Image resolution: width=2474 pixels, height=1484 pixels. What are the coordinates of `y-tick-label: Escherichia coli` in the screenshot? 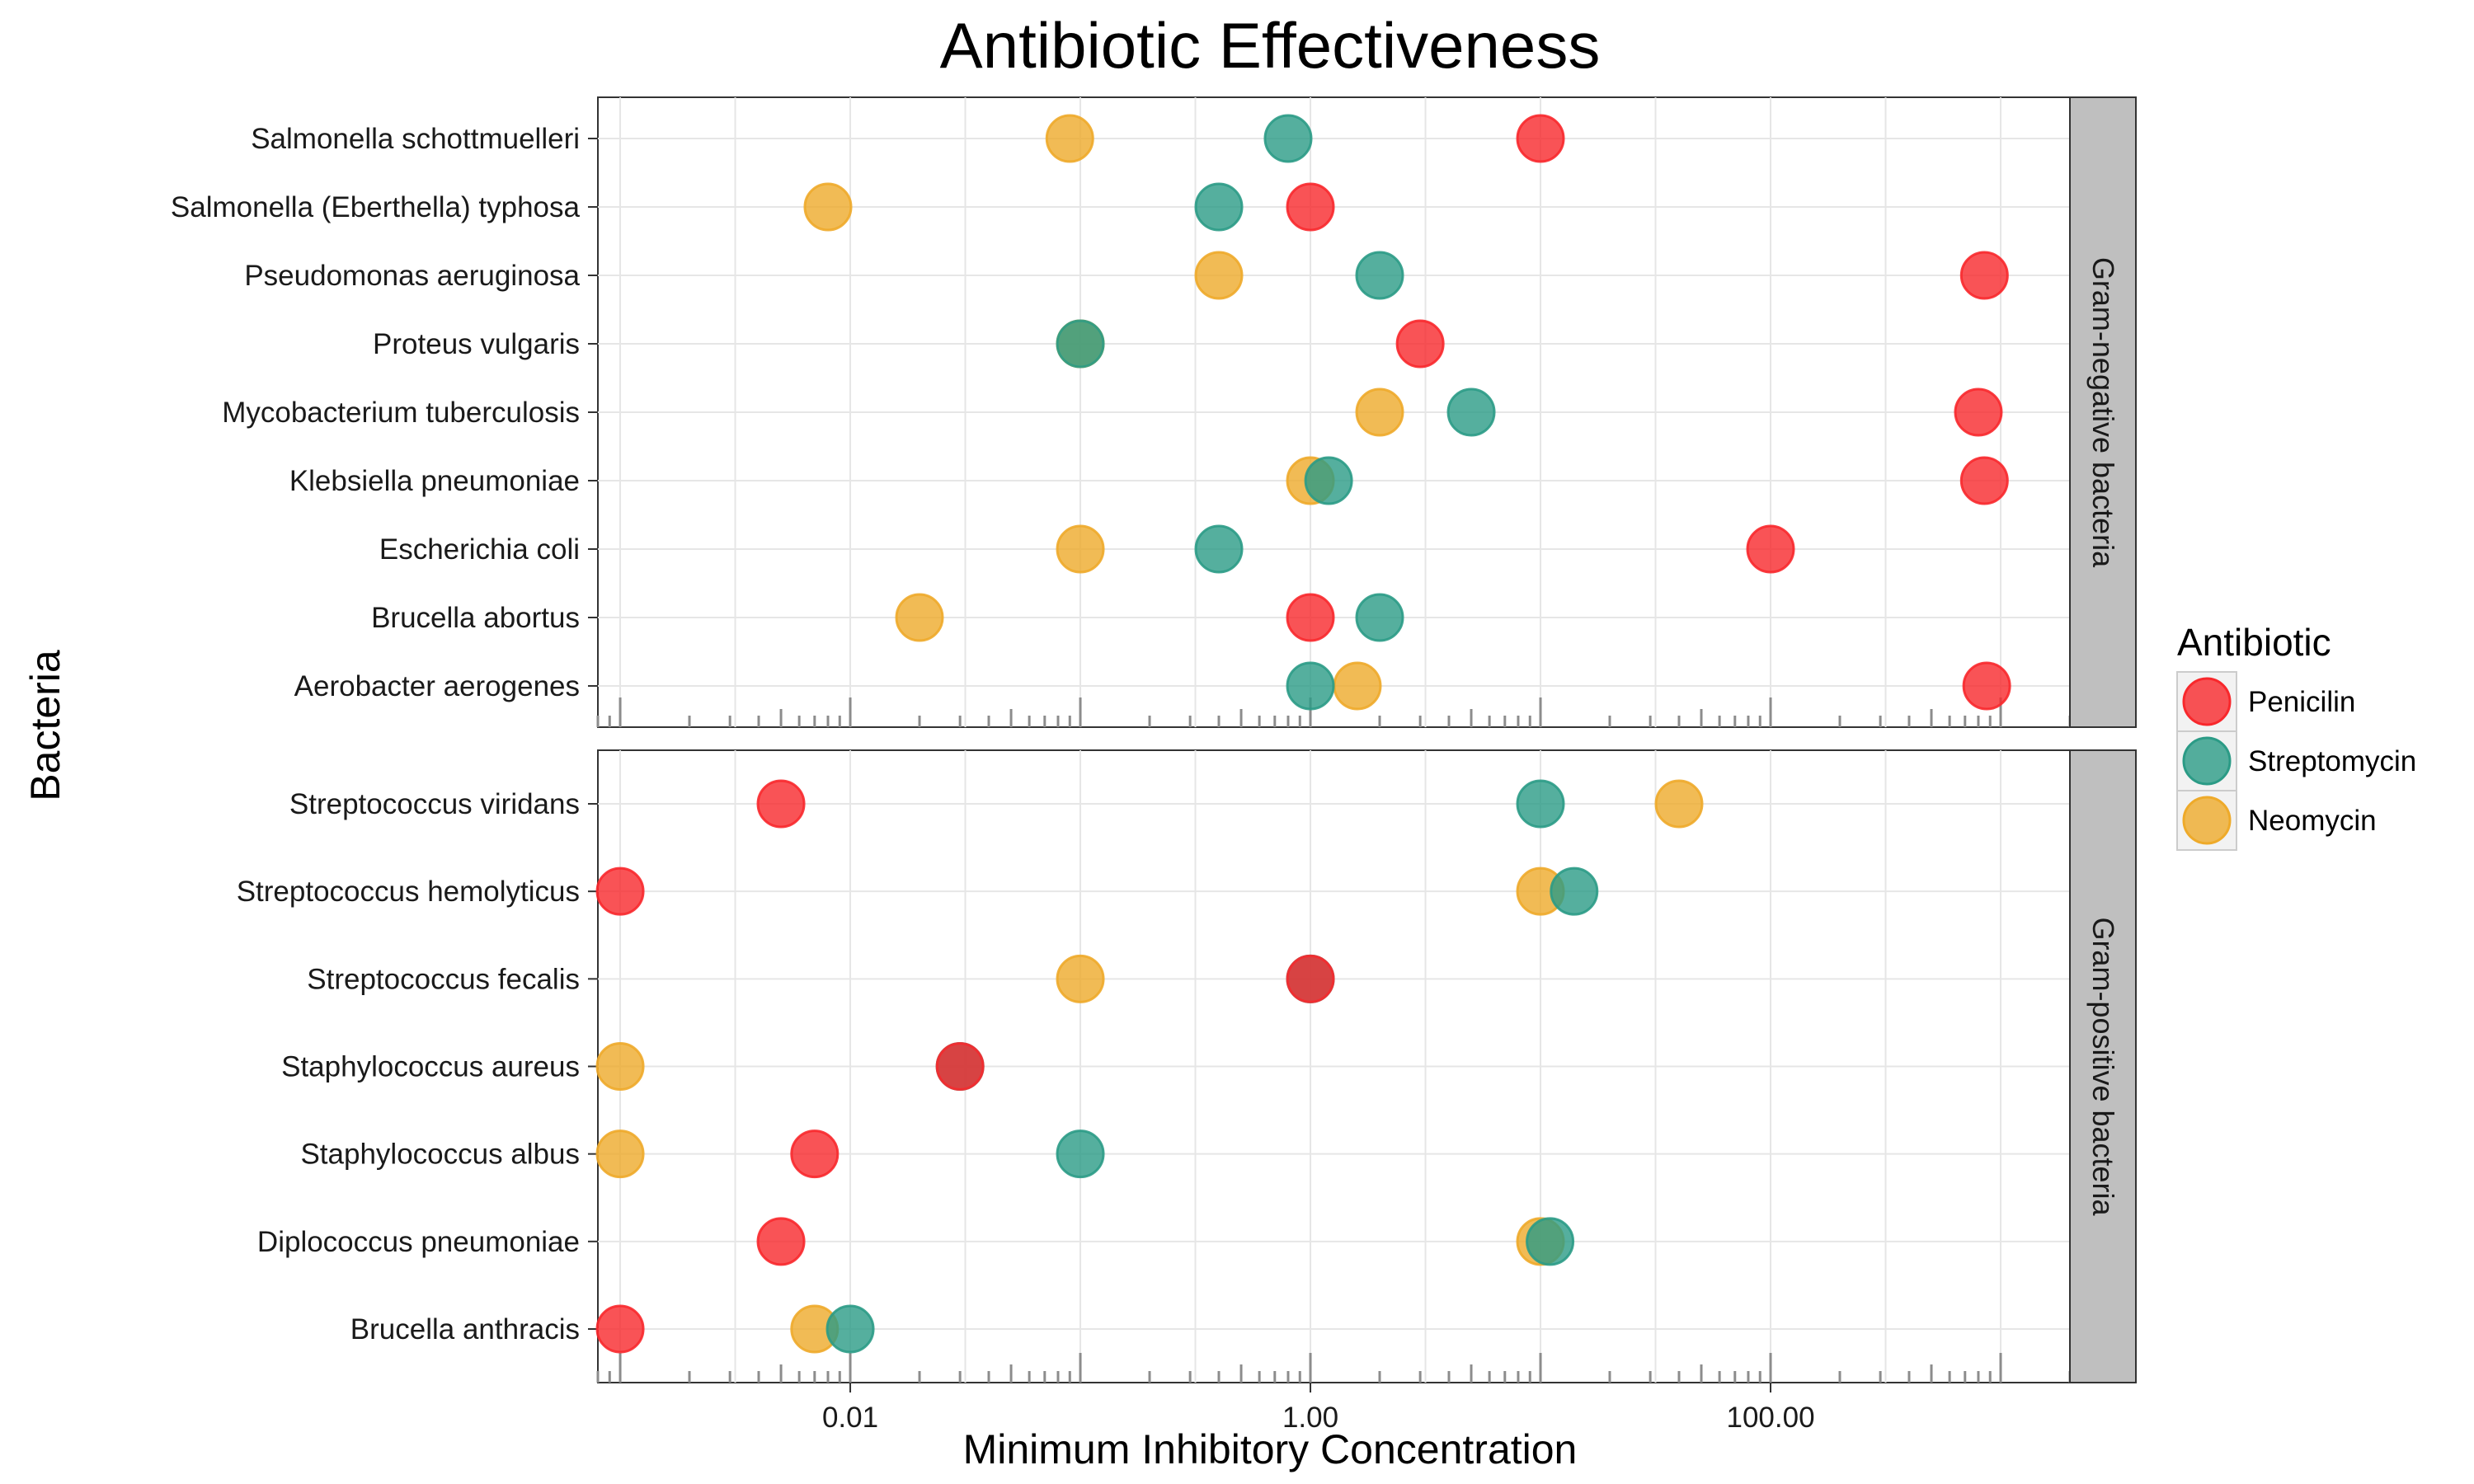 It's located at (479, 549).